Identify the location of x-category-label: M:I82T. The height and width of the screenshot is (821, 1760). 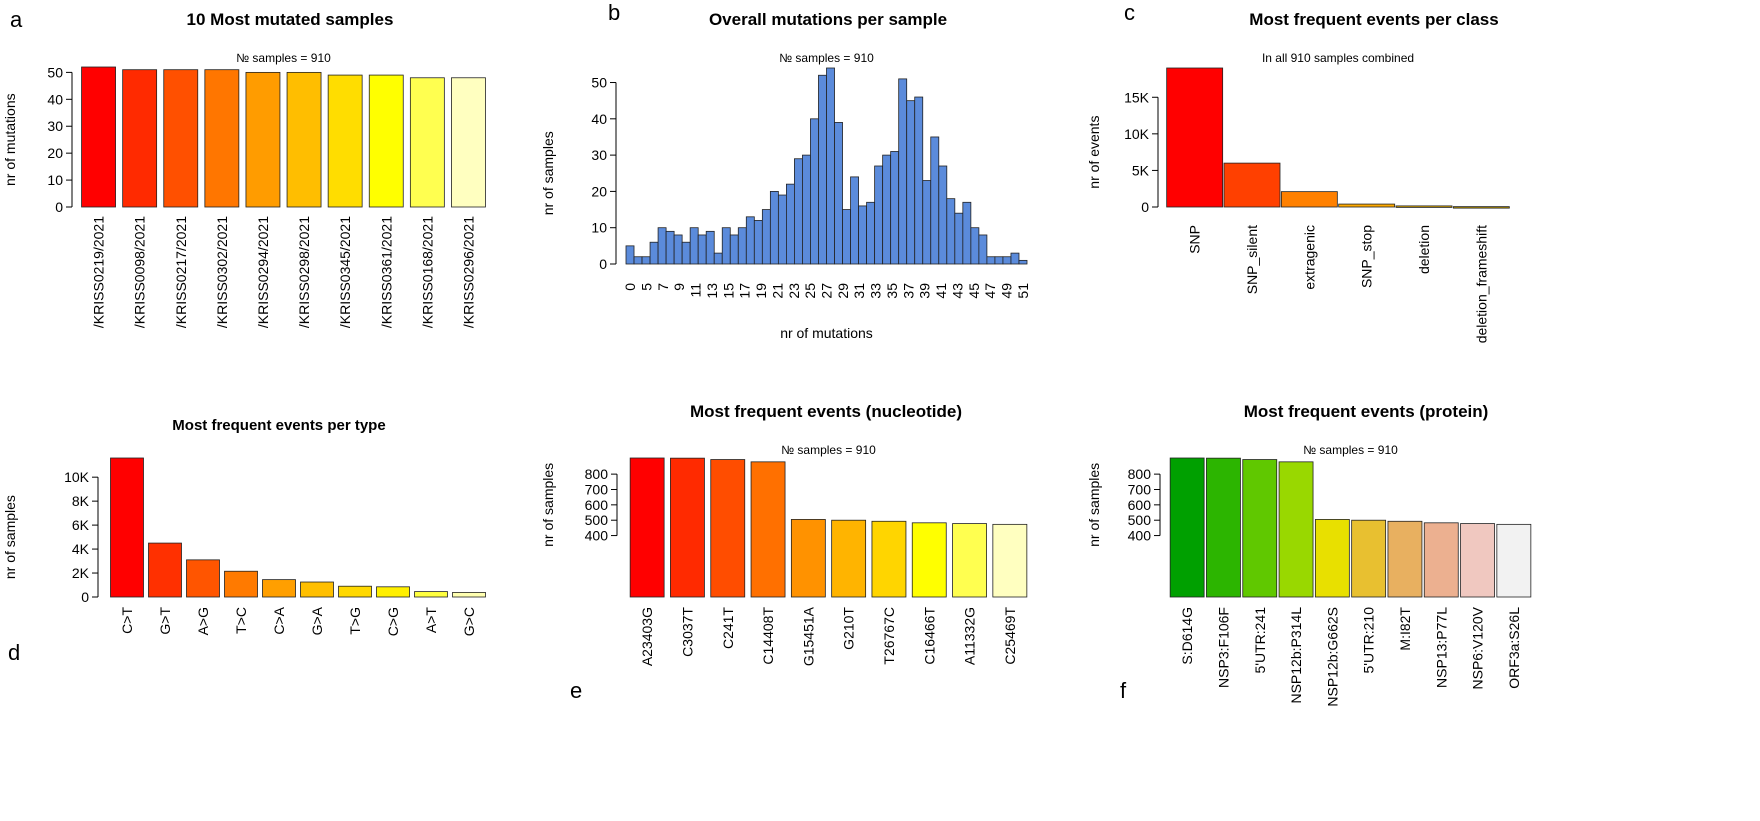
(1405, 629).